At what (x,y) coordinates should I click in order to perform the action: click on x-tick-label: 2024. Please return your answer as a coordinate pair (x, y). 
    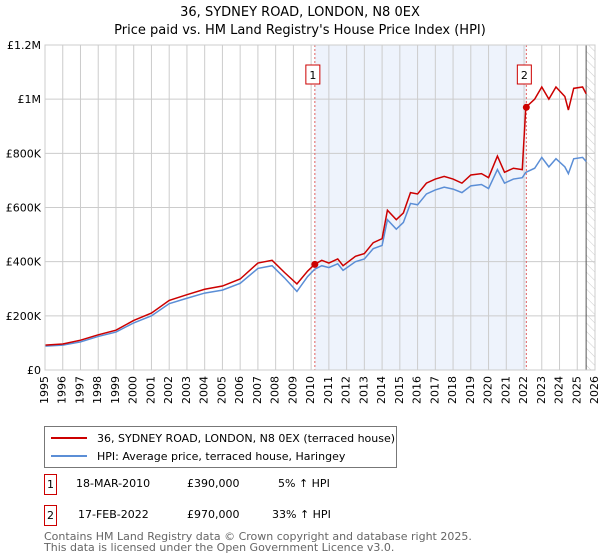
    Looking at the image, I should click on (559, 390).